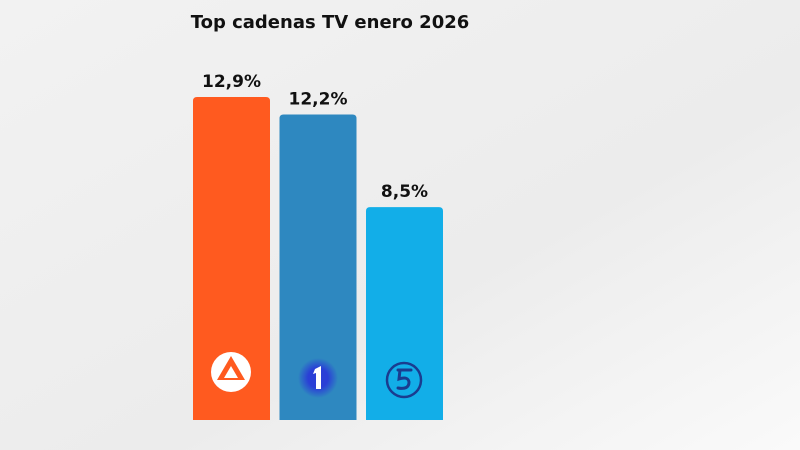 This screenshot has width=800, height=450. Describe the element at coordinates (330, 22) in the screenshot. I see `chart-title: Top cadenas TV enero 2026` at that location.